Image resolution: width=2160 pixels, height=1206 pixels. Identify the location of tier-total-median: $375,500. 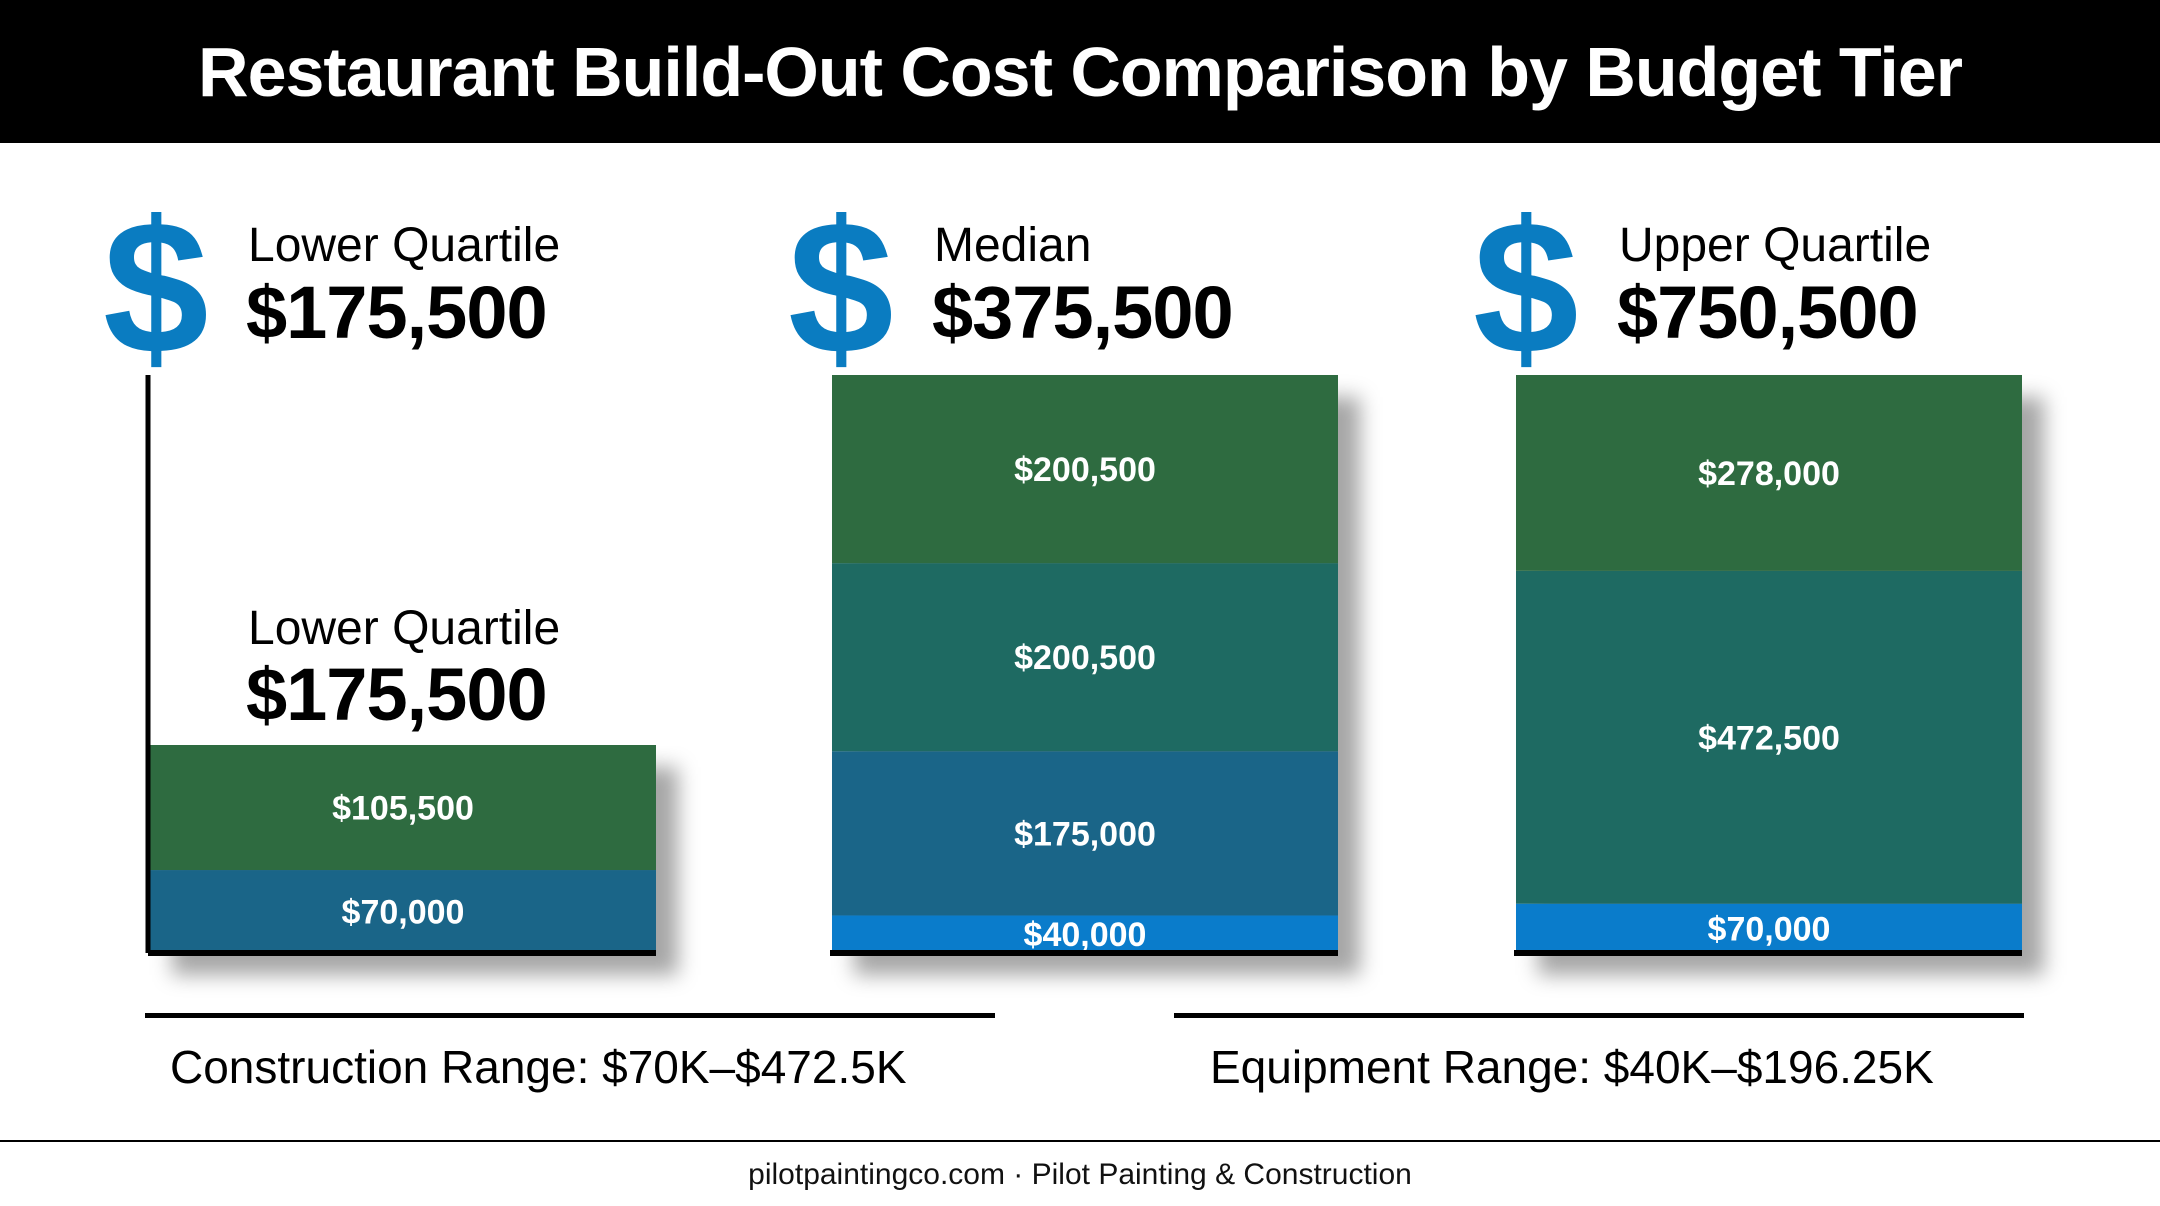
(1083, 312).